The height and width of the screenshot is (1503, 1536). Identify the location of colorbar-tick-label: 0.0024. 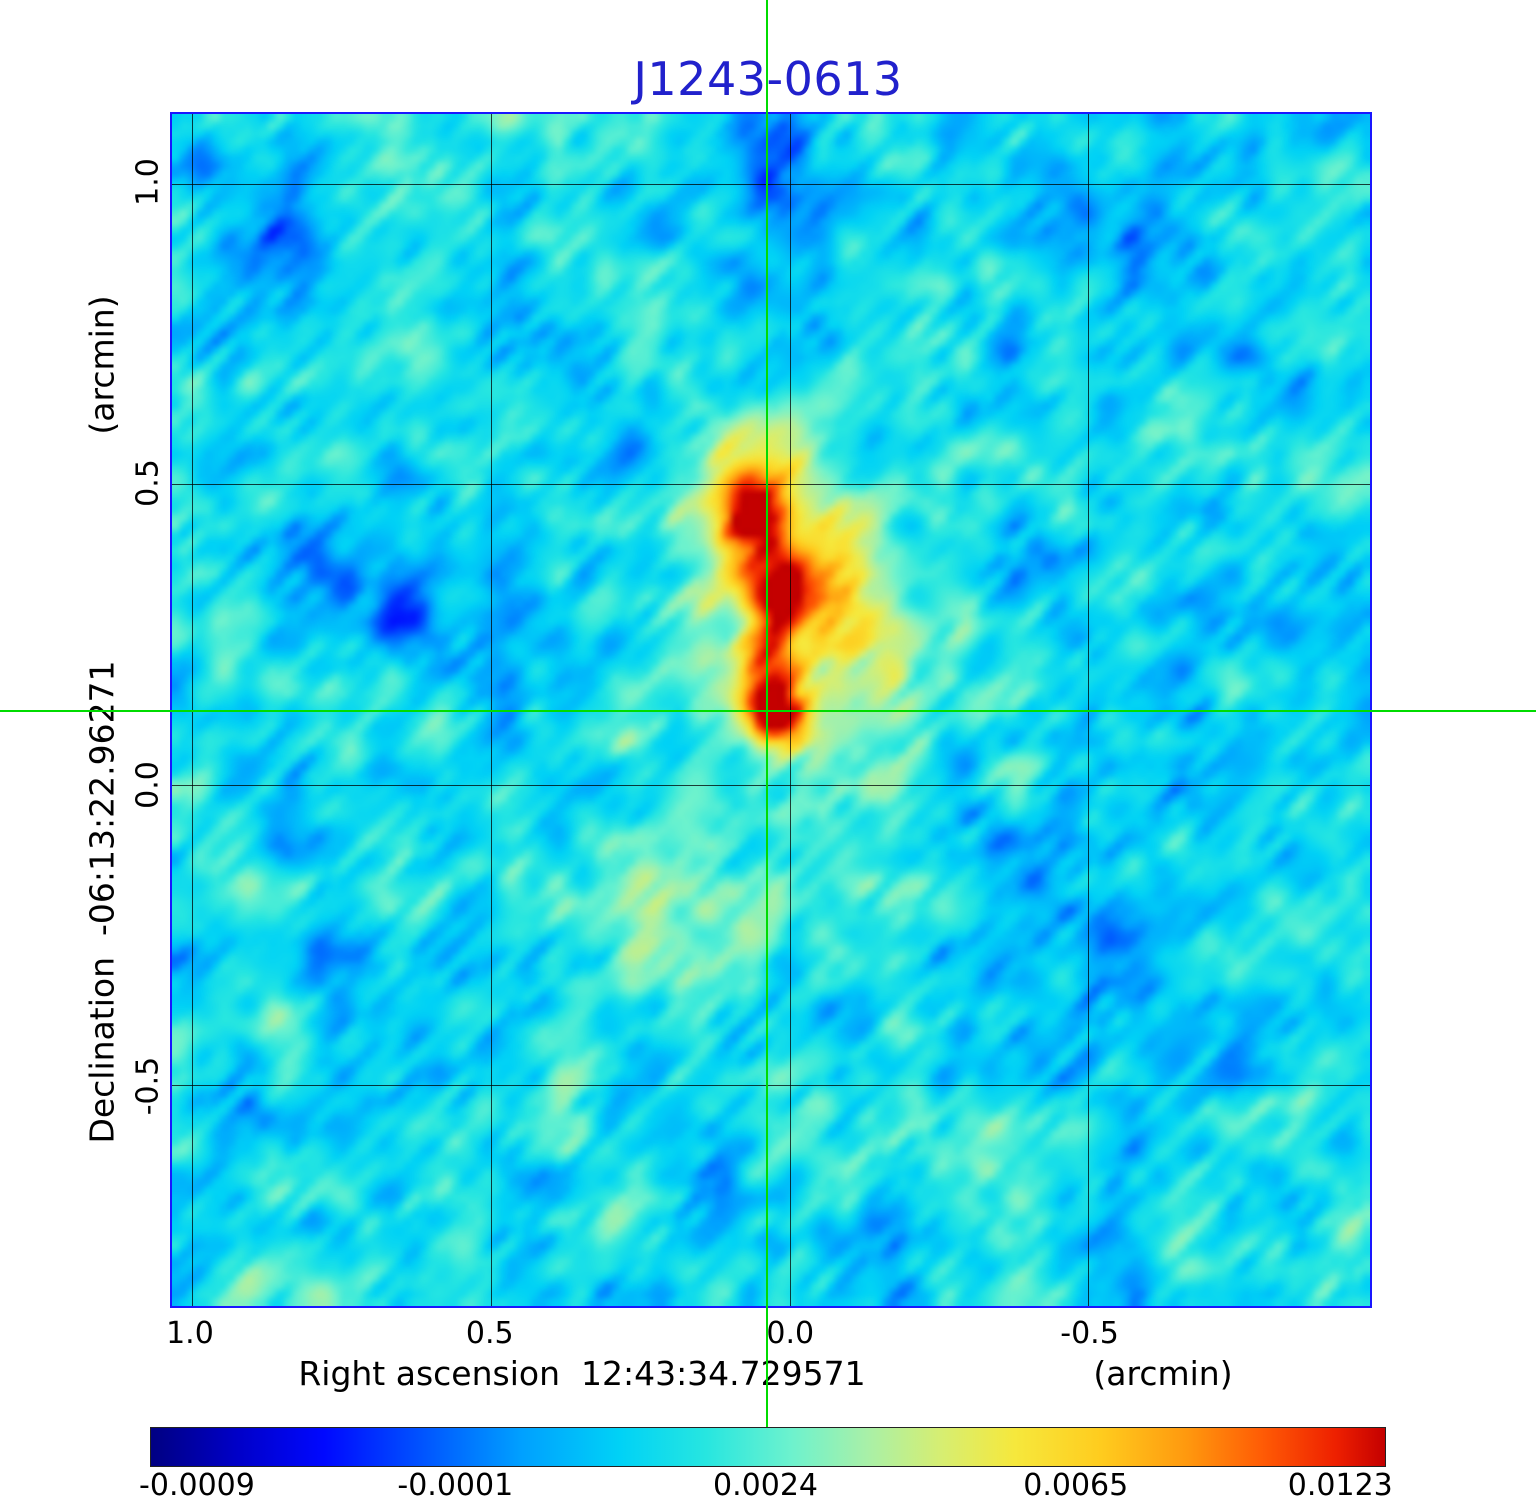
(766, 1485).